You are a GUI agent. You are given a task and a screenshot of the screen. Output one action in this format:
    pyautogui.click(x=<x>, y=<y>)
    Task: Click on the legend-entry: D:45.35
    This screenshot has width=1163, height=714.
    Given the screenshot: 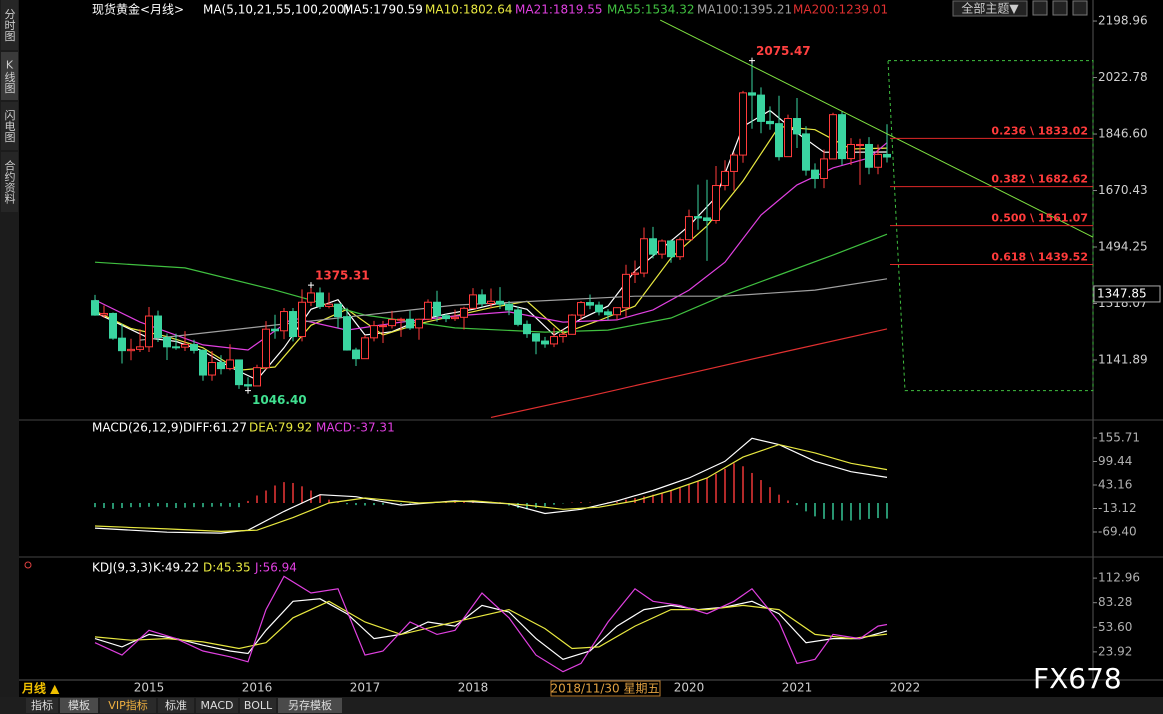 What is the action you would take?
    pyautogui.click(x=227, y=568)
    